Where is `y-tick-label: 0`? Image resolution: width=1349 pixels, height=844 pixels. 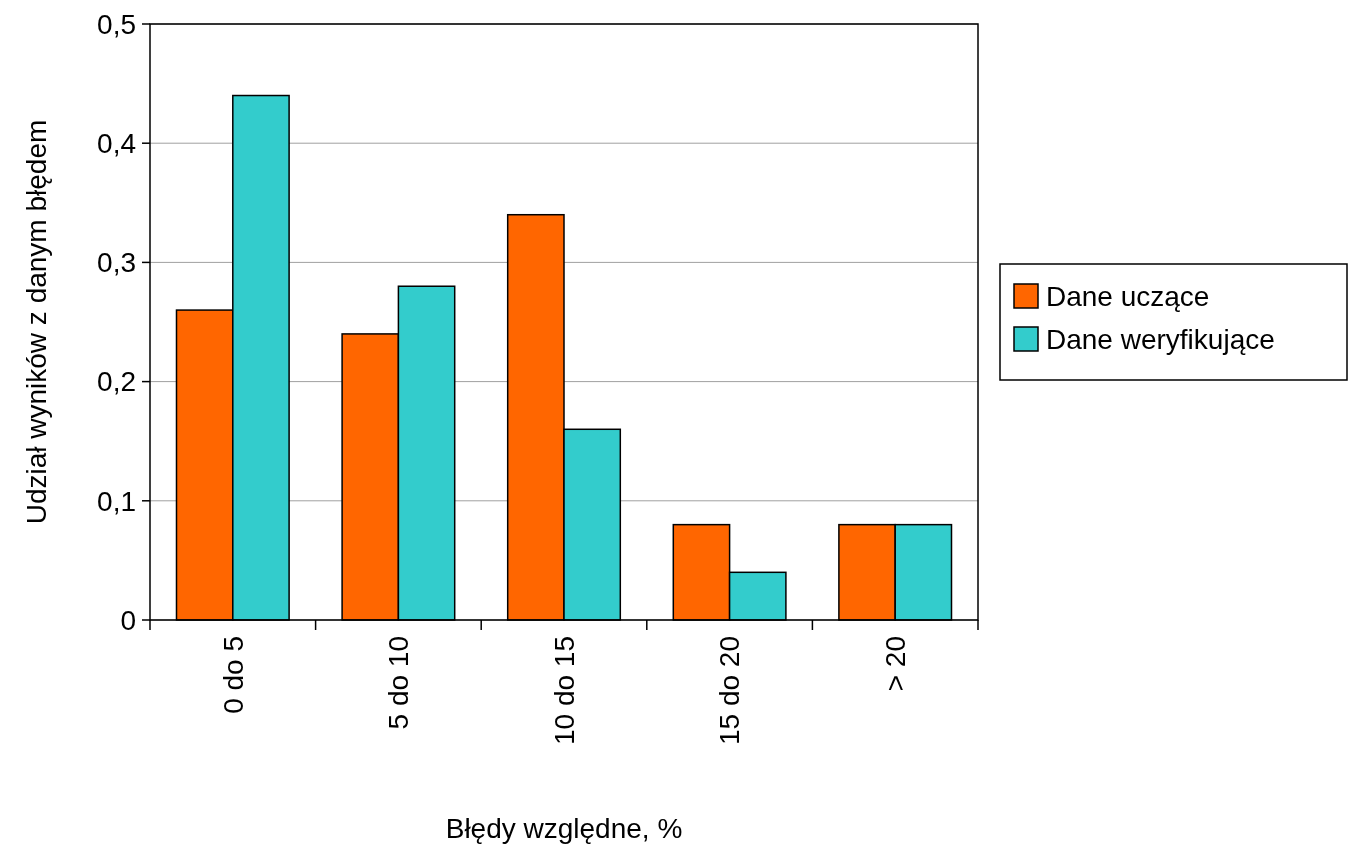 y-tick-label: 0 is located at coordinates (128, 620).